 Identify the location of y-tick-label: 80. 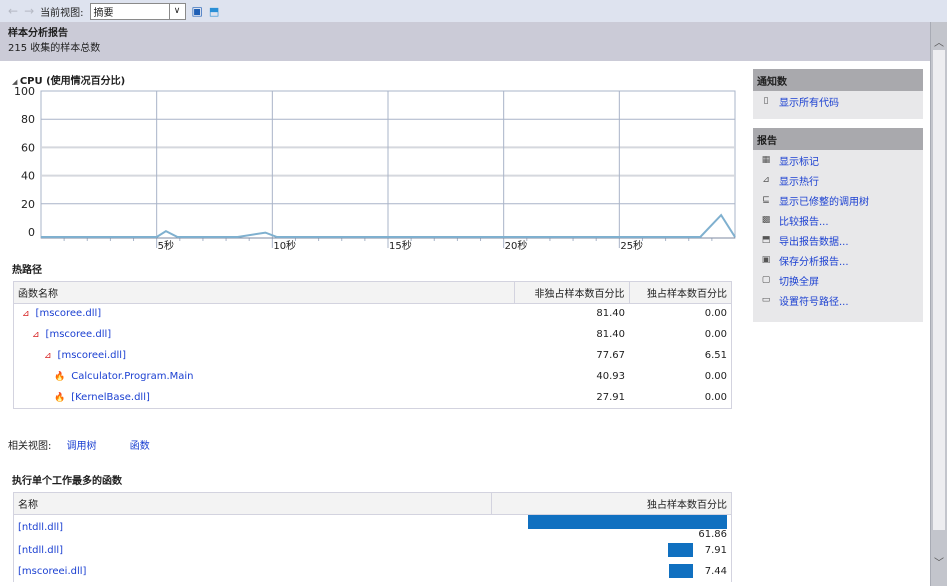
(28, 119).